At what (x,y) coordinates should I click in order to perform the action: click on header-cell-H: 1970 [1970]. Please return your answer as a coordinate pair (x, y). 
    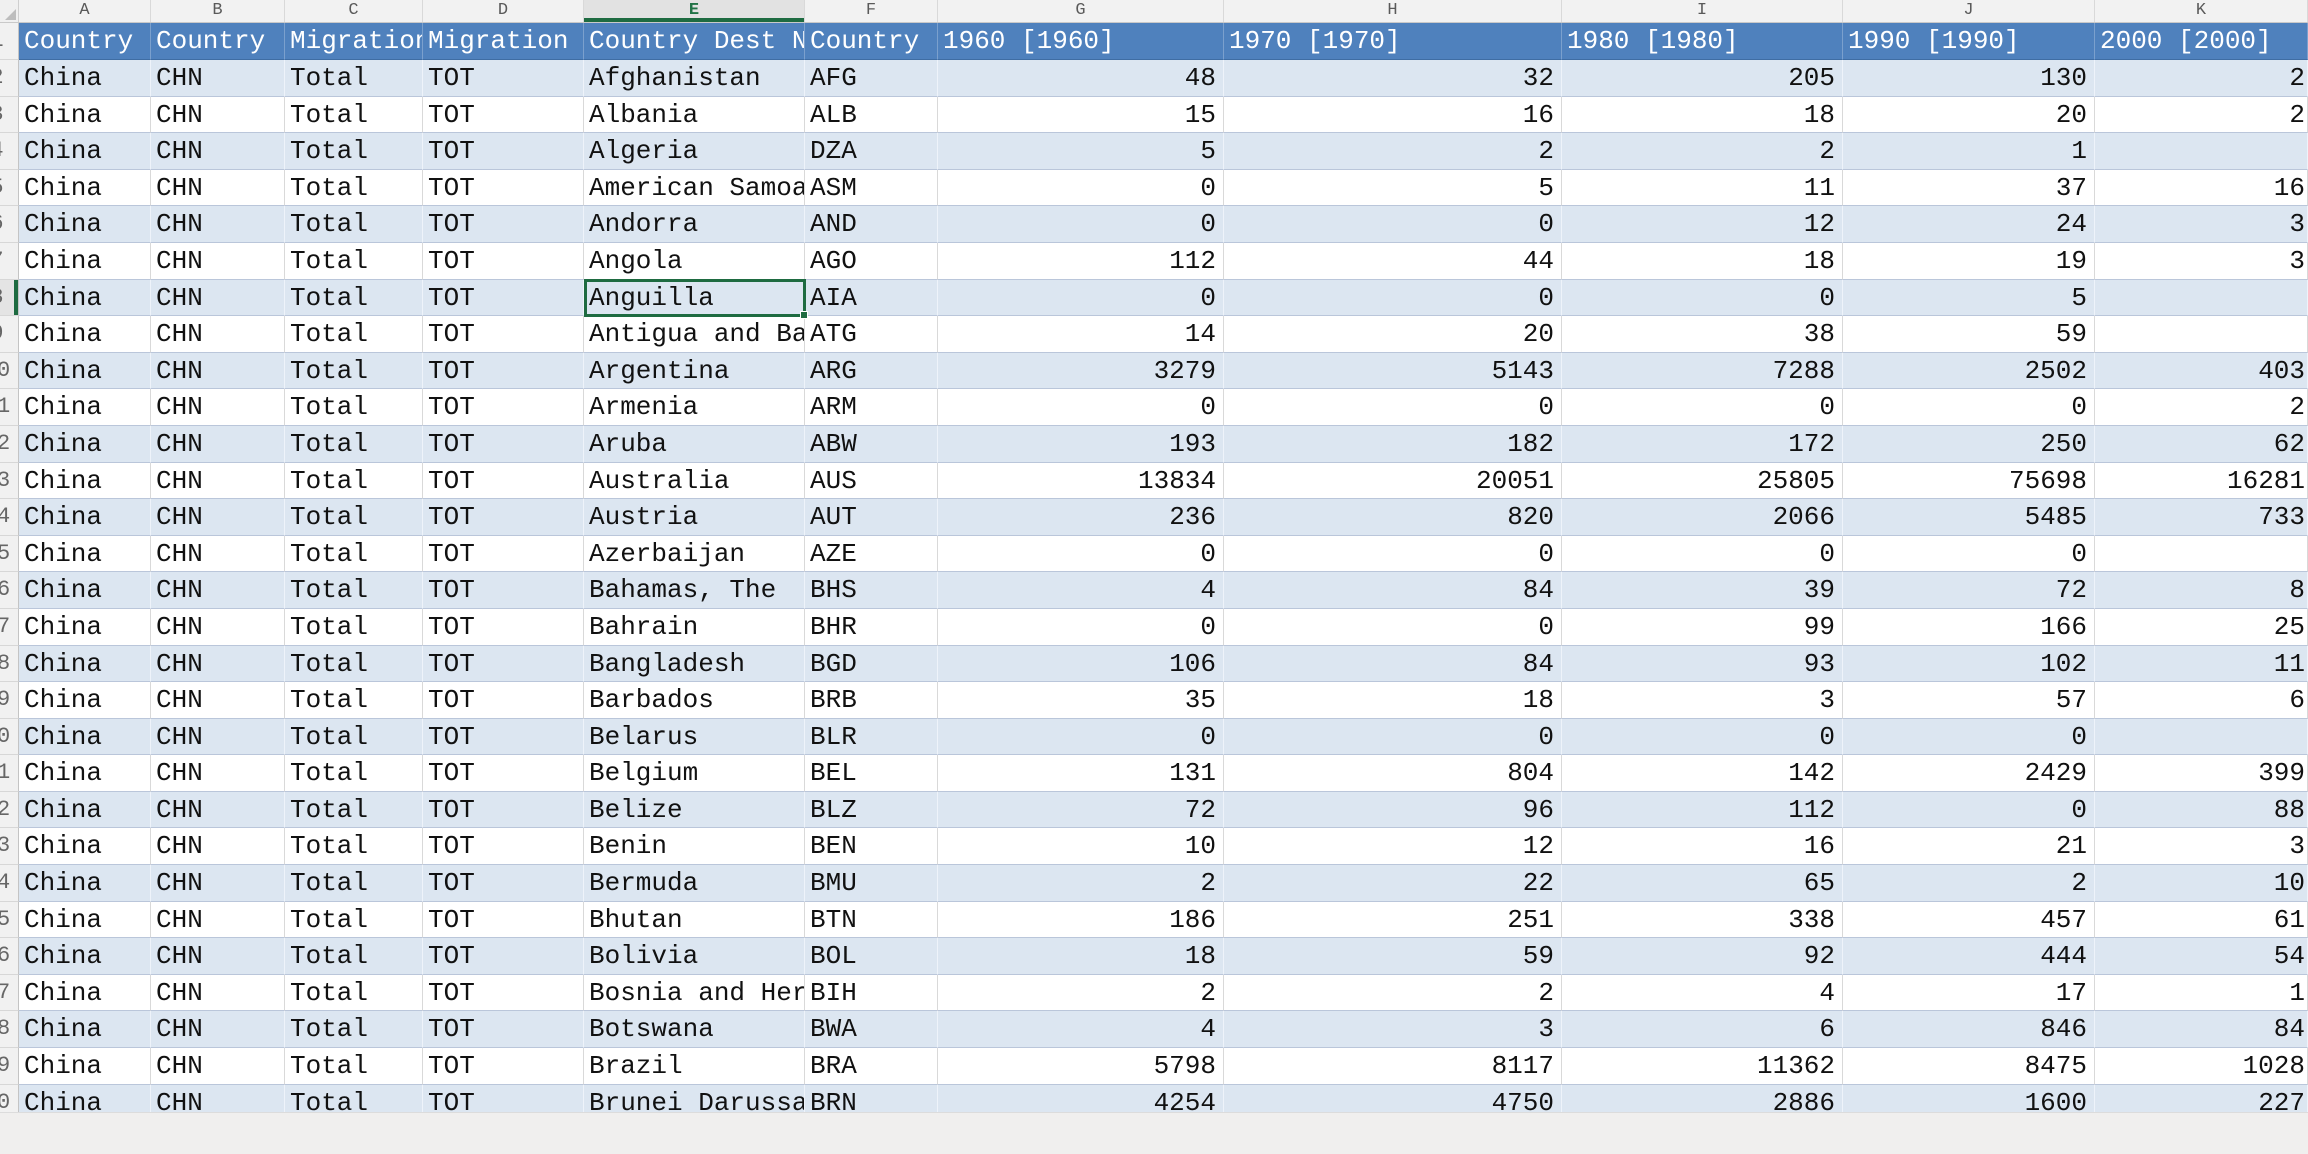
    Looking at the image, I should click on (1393, 41).